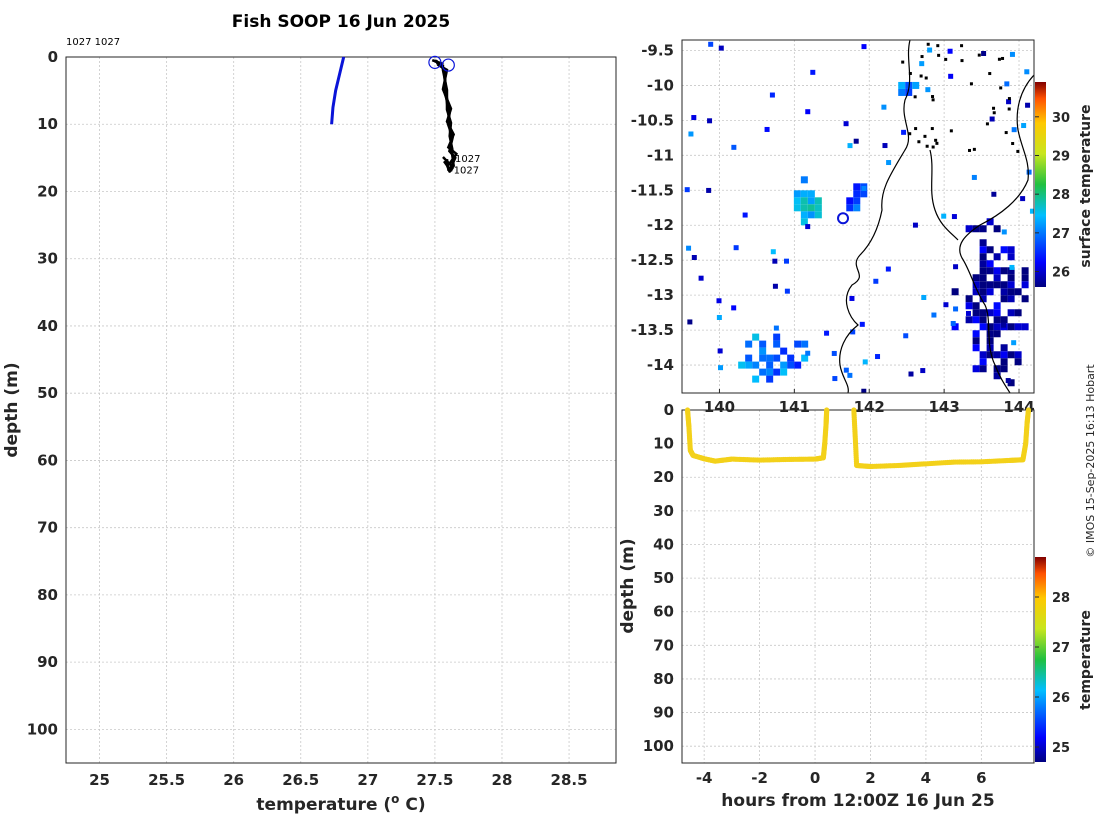 This screenshot has height=820, width=1100. What do you see at coordinates (663, 612) in the screenshot?
I see `section-ytick-label: 60` at bounding box center [663, 612].